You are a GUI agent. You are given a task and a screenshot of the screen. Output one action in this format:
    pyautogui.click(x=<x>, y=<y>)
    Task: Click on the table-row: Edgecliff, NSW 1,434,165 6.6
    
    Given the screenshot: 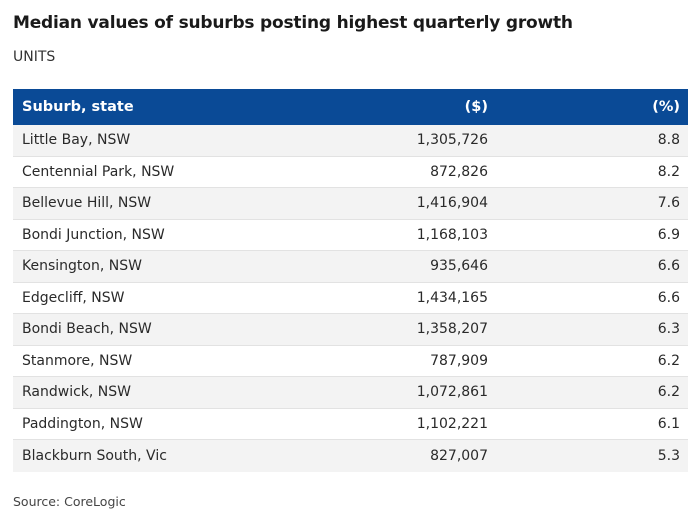 What is the action you would take?
    pyautogui.click(x=350, y=298)
    